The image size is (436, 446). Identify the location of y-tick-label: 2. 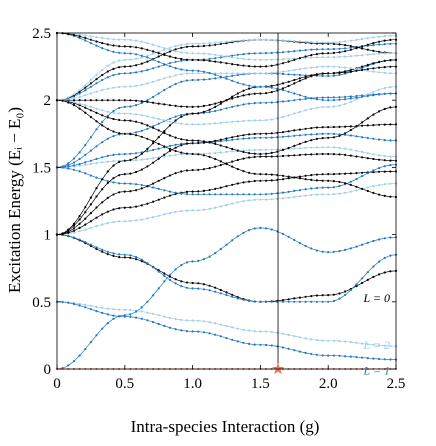
(48, 101).